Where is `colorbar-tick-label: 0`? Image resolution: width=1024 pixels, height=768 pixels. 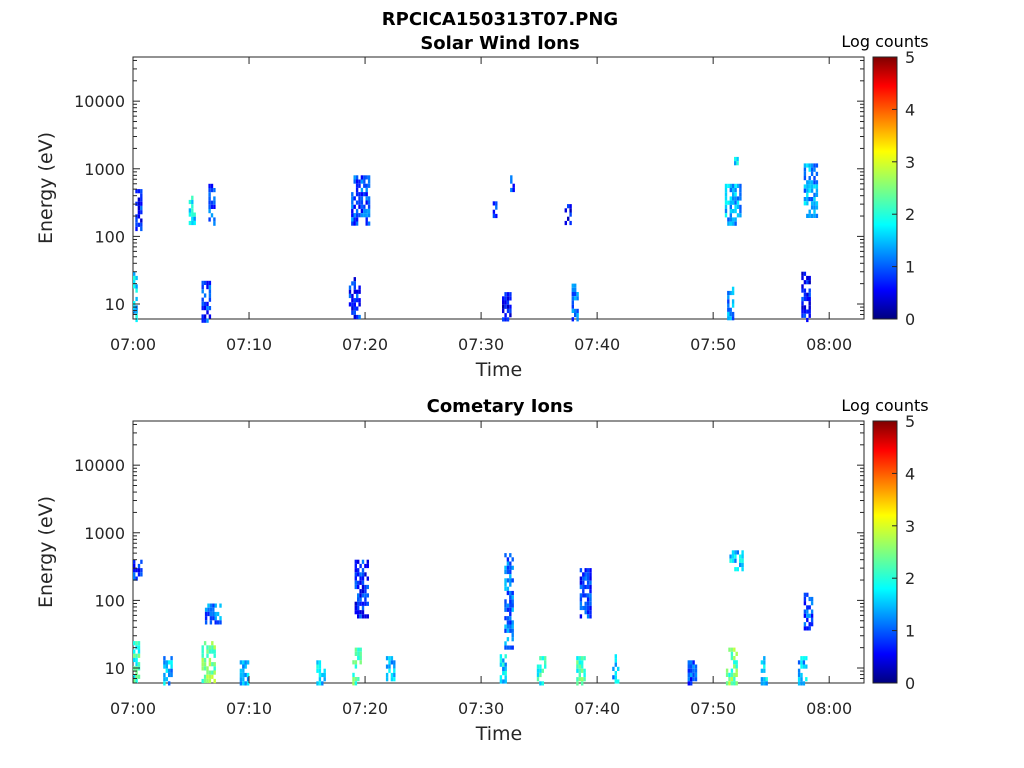 colorbar-tick-label: 0 is located at coordinates (910, 319).